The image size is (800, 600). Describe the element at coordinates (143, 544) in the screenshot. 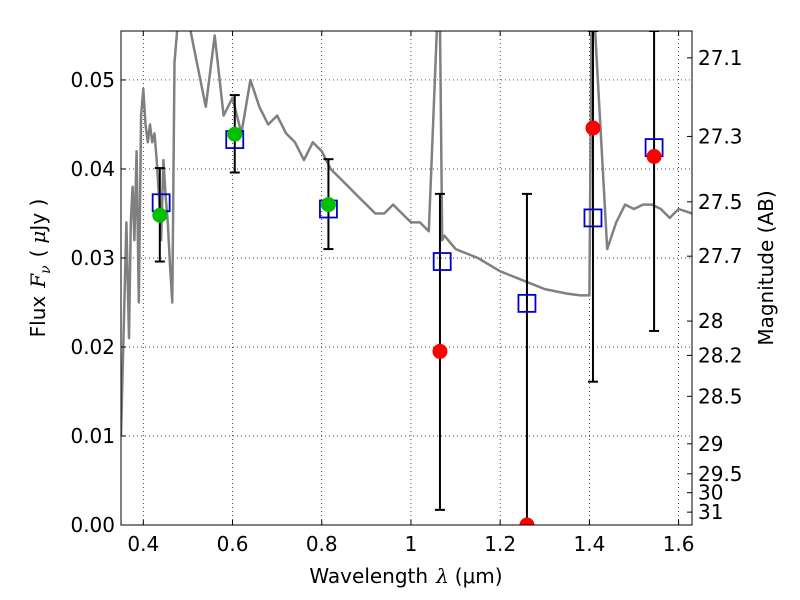

I see `x-tick-label: 0.4` at that location.